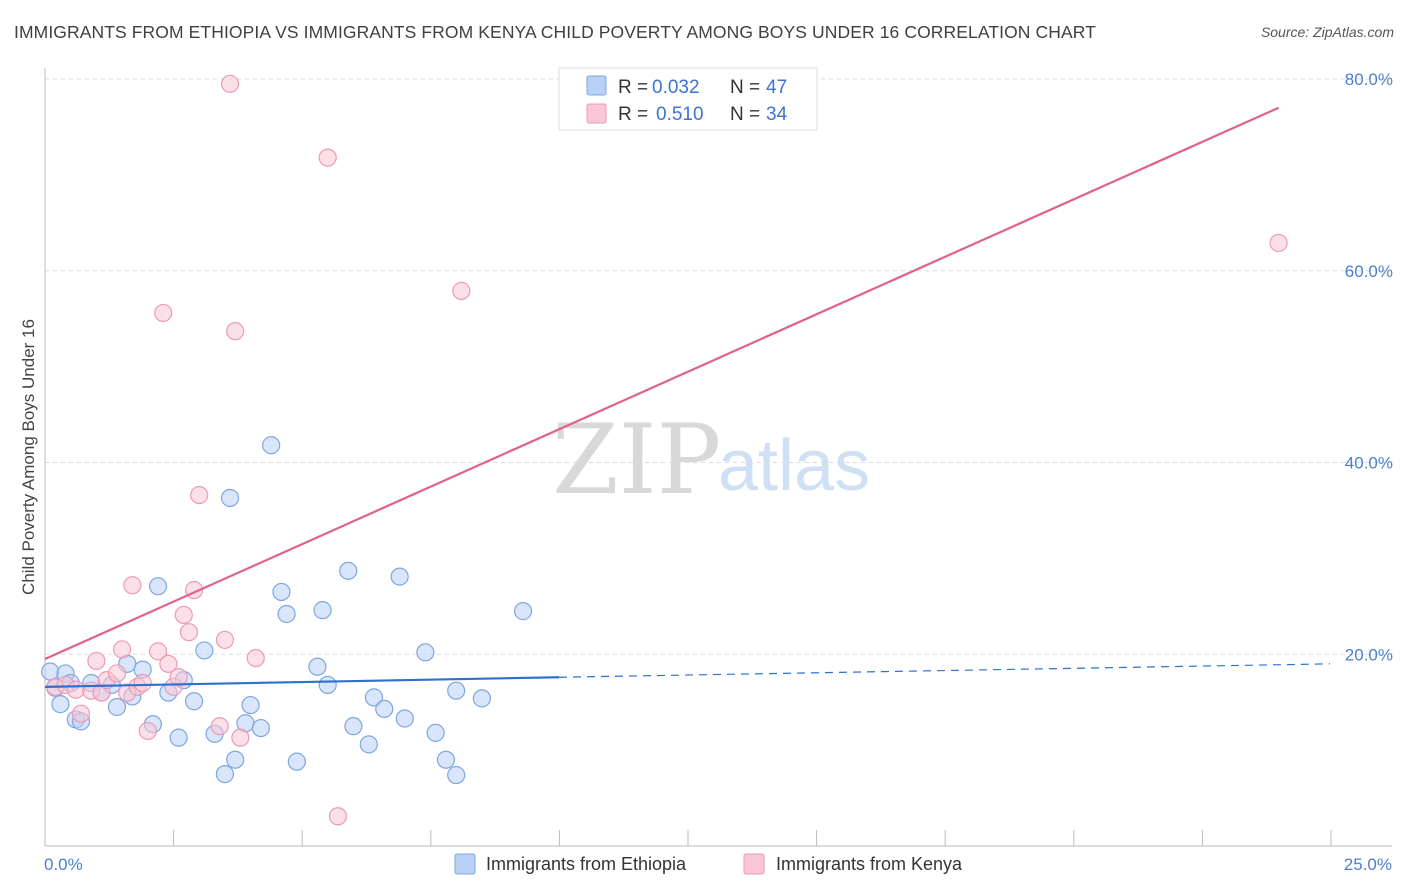  What do you see at coordinates (1369, 271) in the screenshot?
I see `y-tick-label: 60.0%` at bounding box center [1369, 271].